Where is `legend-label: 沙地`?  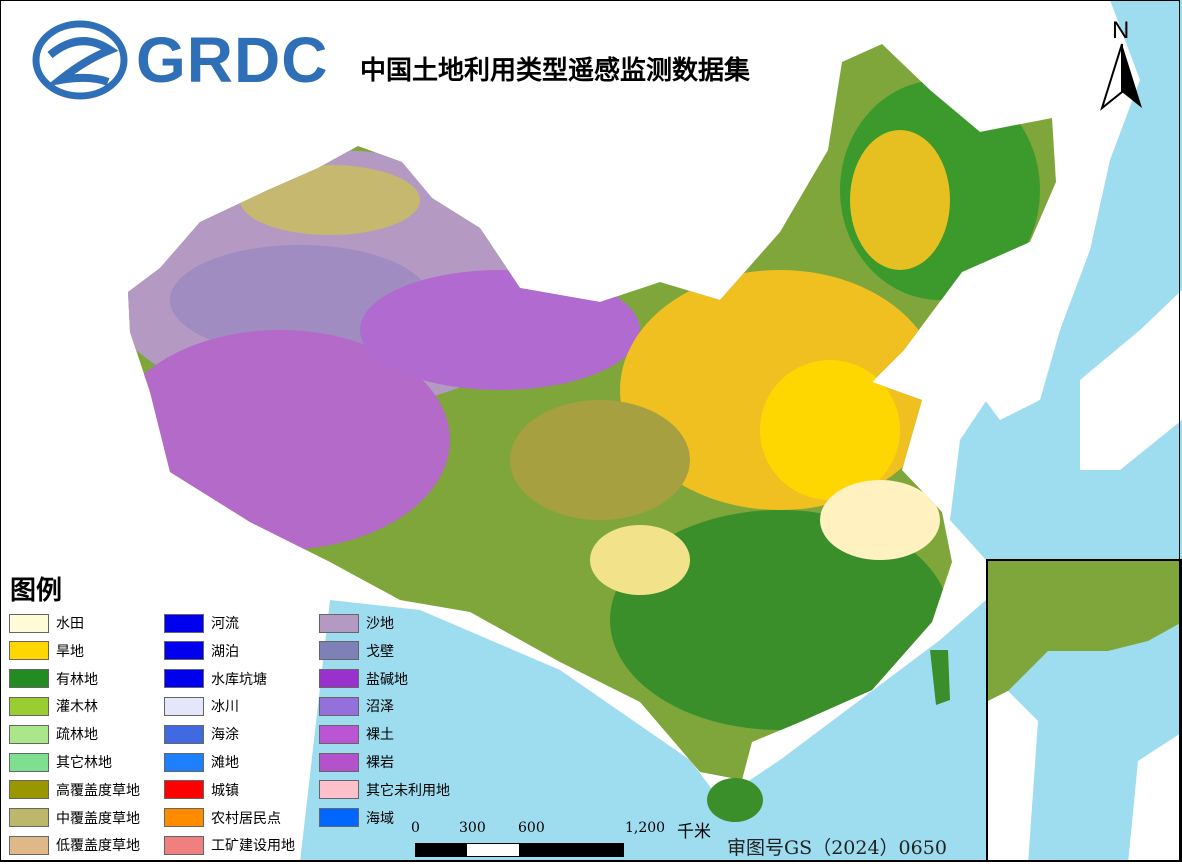
legend-label: 沙地 is located at coordinates (380, 624).